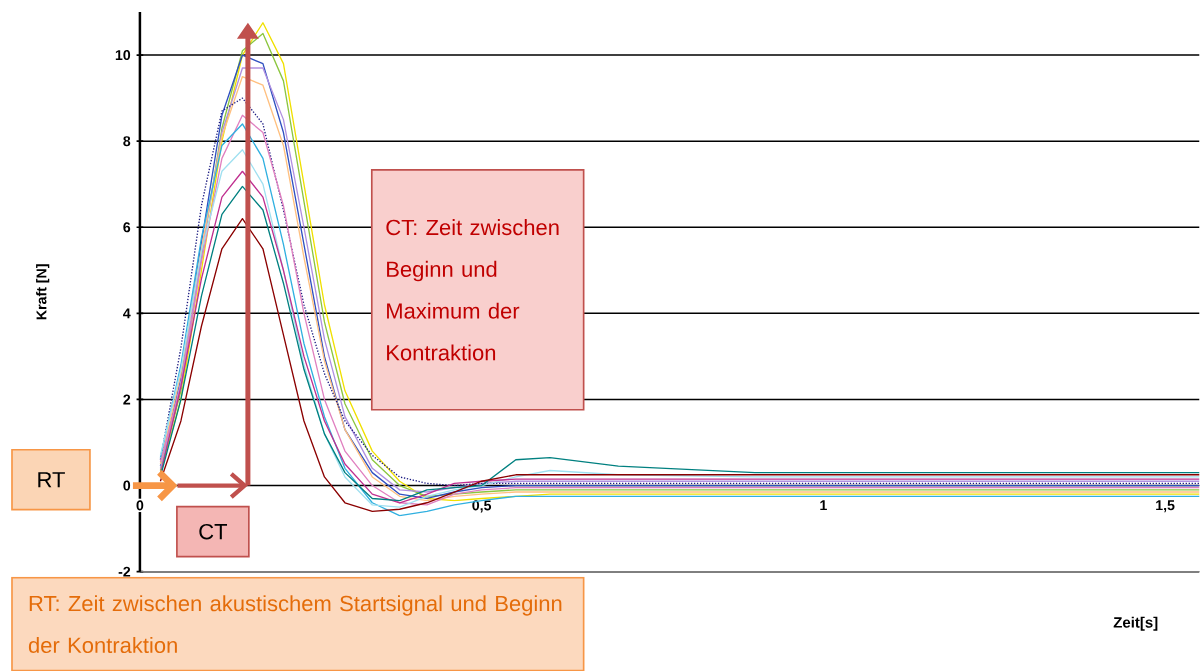  What do you see at coordinates (127, 313) in the screenshot?
I see `y-tick-label: 4` at bounding box center [127, 313].